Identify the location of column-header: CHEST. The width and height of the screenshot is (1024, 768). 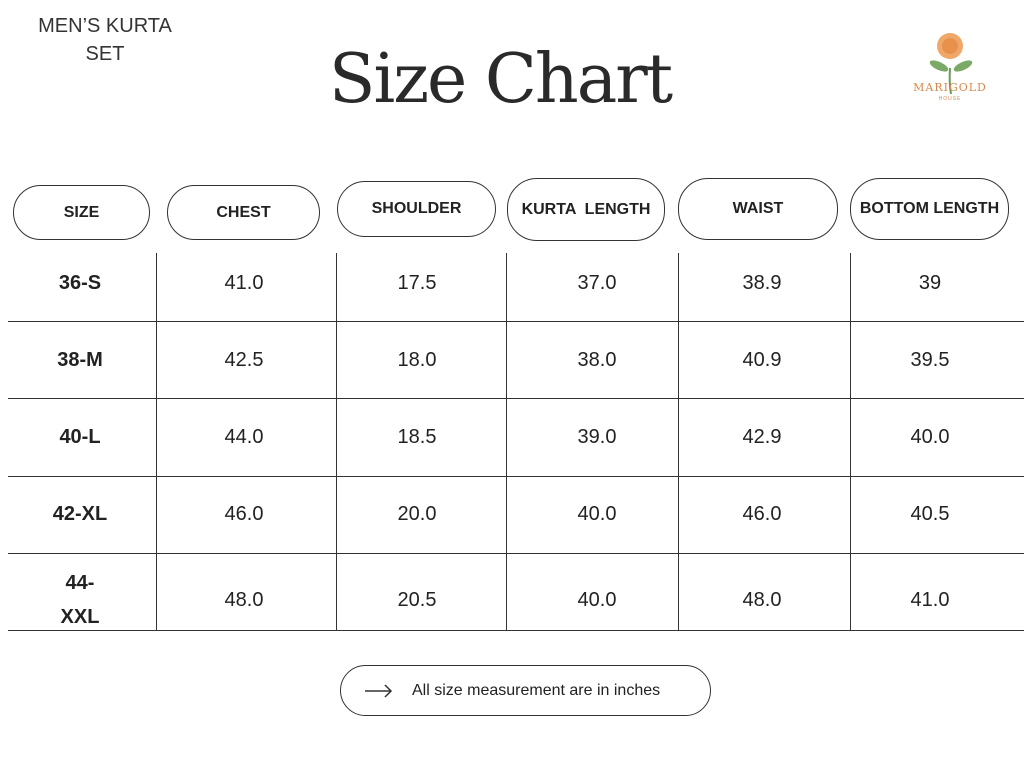
(243, 212).